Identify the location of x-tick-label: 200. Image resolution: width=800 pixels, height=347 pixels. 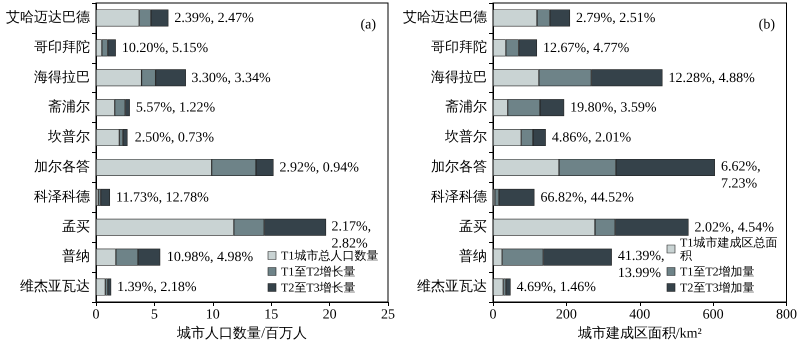
(566, 315).